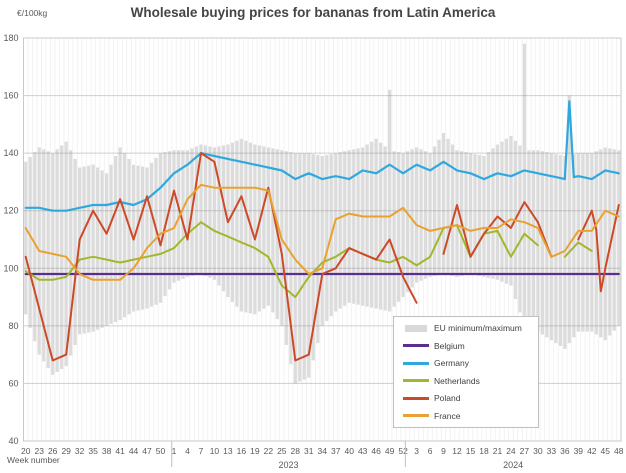 Image resolution: width=626 pixels, height=473 pixels. I want to click on x-tick-label: 41, so click(120, 451).